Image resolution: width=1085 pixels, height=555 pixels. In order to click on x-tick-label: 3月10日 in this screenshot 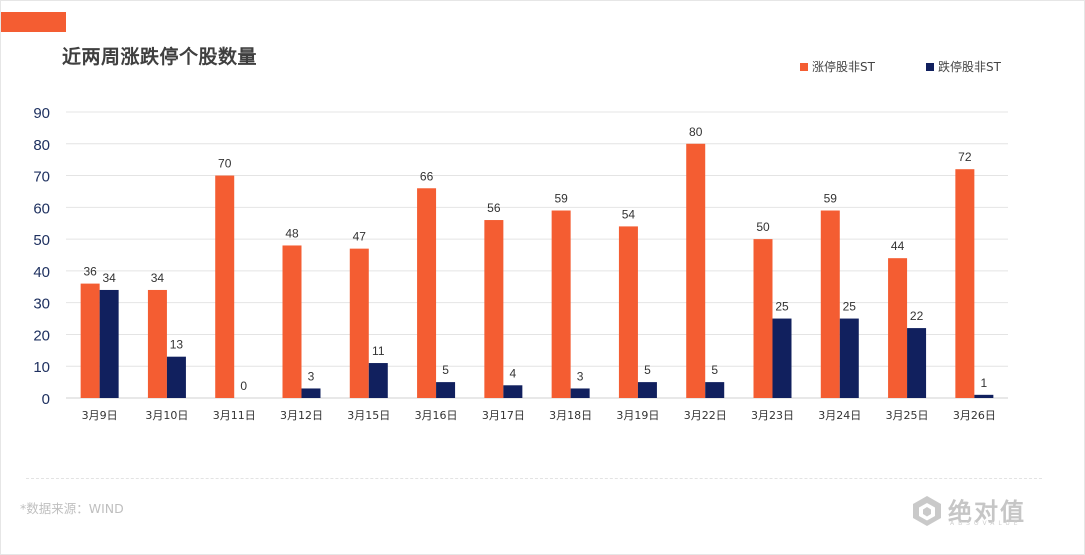, I will do `click(166, 415)`.